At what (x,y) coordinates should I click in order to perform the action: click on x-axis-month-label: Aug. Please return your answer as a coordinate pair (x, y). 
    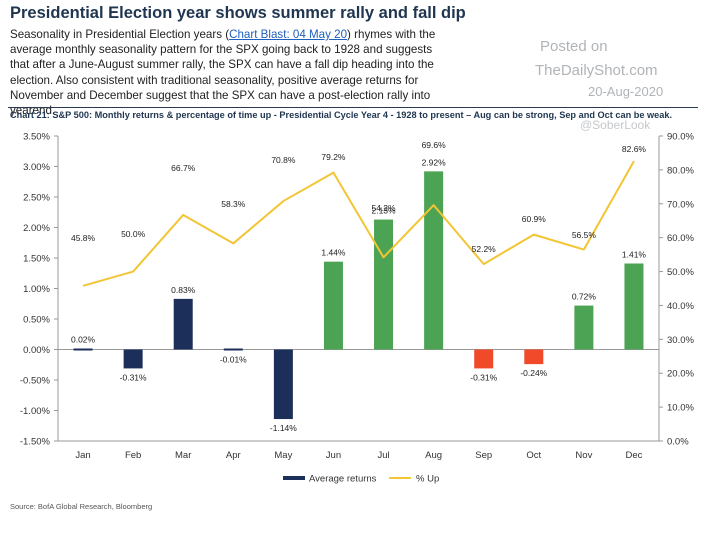
    Looking at the image, I should click on (433, 455).